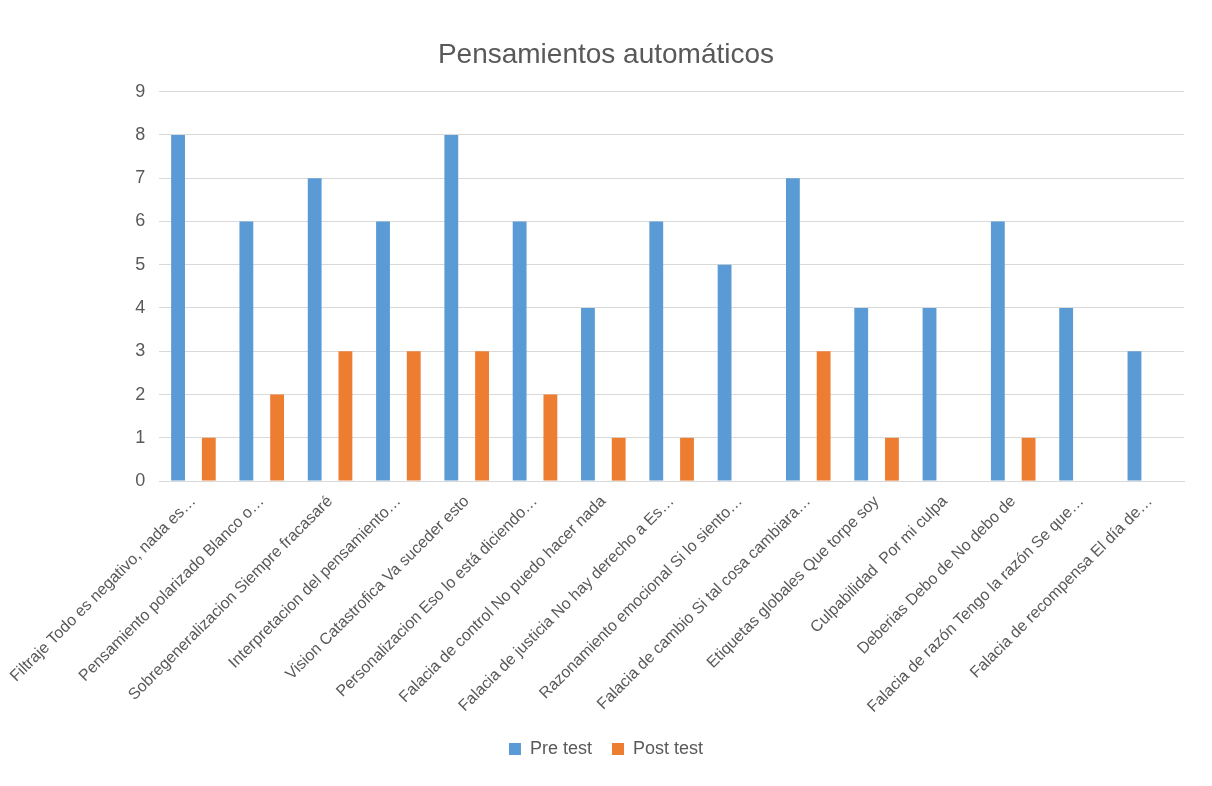 This screenshot has height=786, width=1212. What do you see at coordinates (606, 53) in the screenshot?
I see `chart-title: Pensamientos automáticos` at bounding box center [606, 53].